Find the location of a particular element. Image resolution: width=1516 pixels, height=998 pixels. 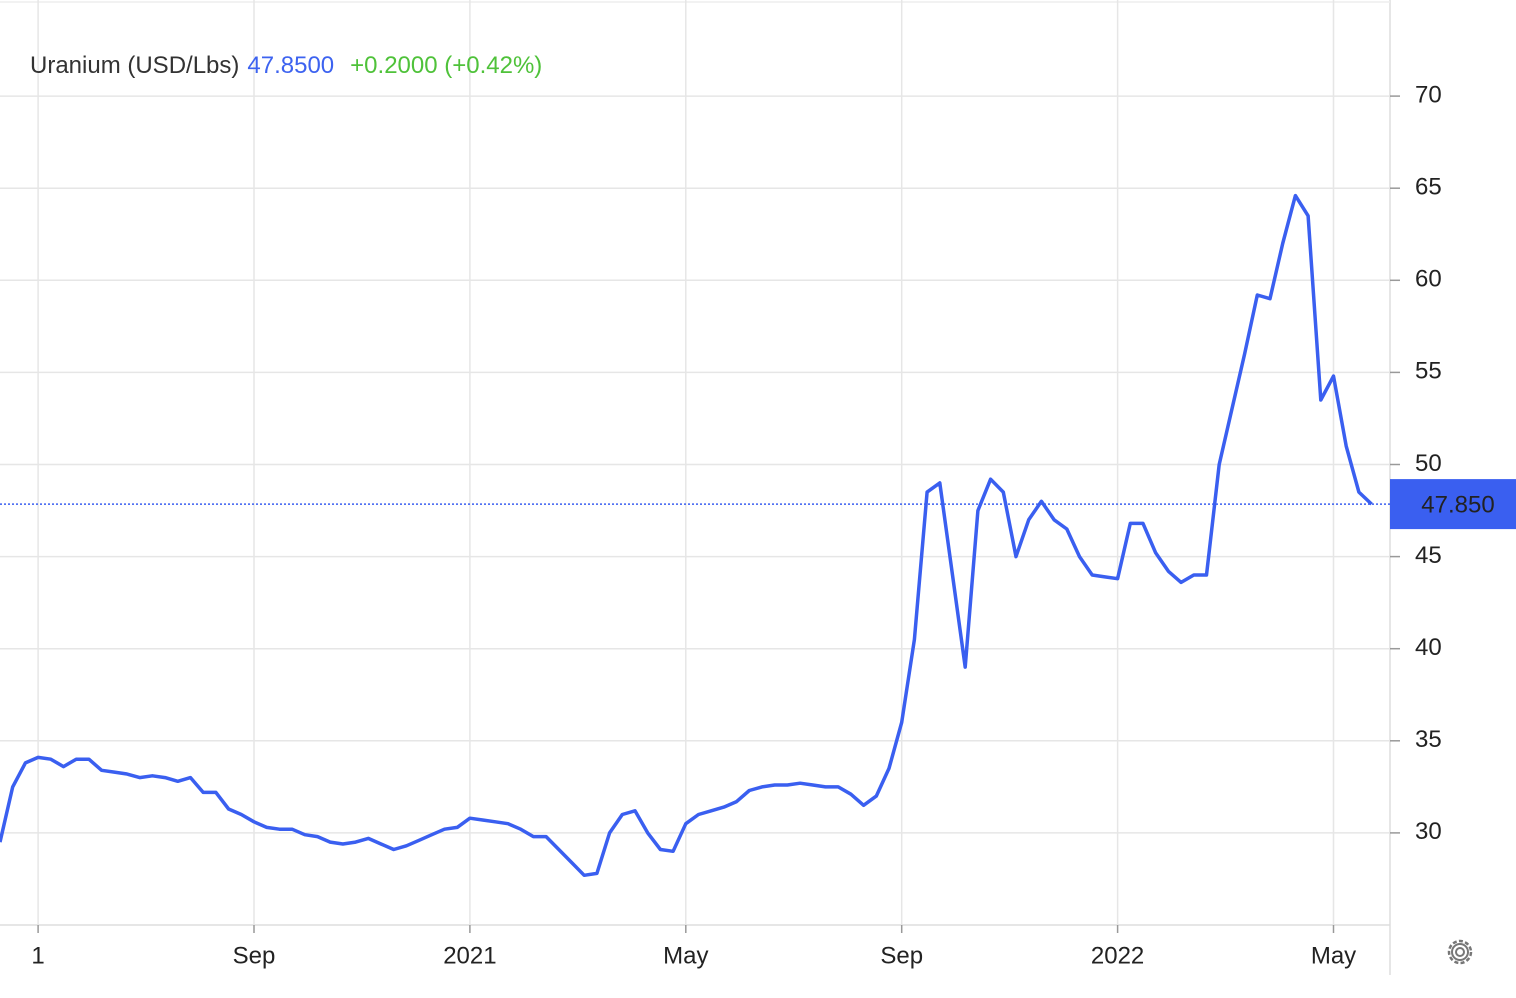

x-tick-label: 2022 is located at coordinates (1117, 955).